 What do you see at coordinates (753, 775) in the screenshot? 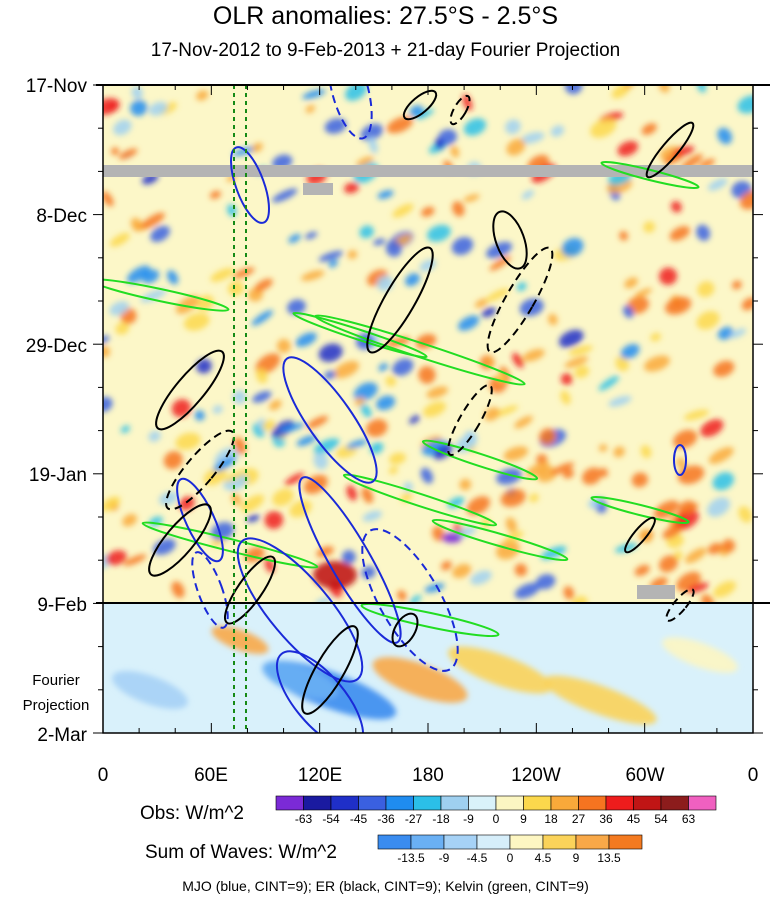
I see `x-tick-label: 0` at bounding box center [753, 775].